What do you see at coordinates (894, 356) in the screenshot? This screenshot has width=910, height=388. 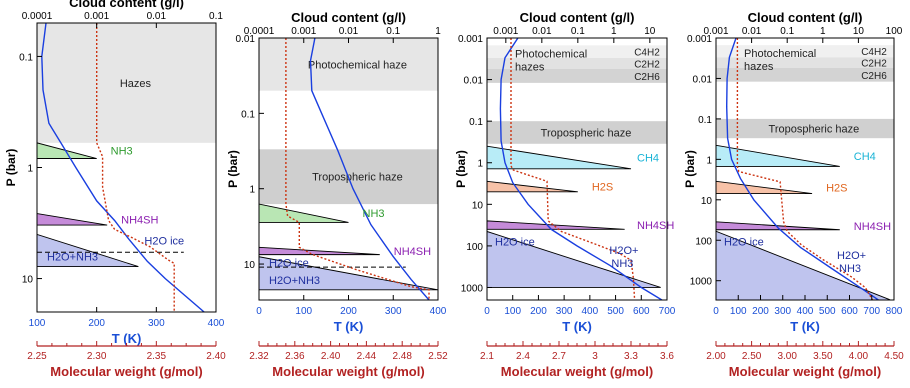 I see `mw-tick-label: 4.50` at bounding box center [894, 356].